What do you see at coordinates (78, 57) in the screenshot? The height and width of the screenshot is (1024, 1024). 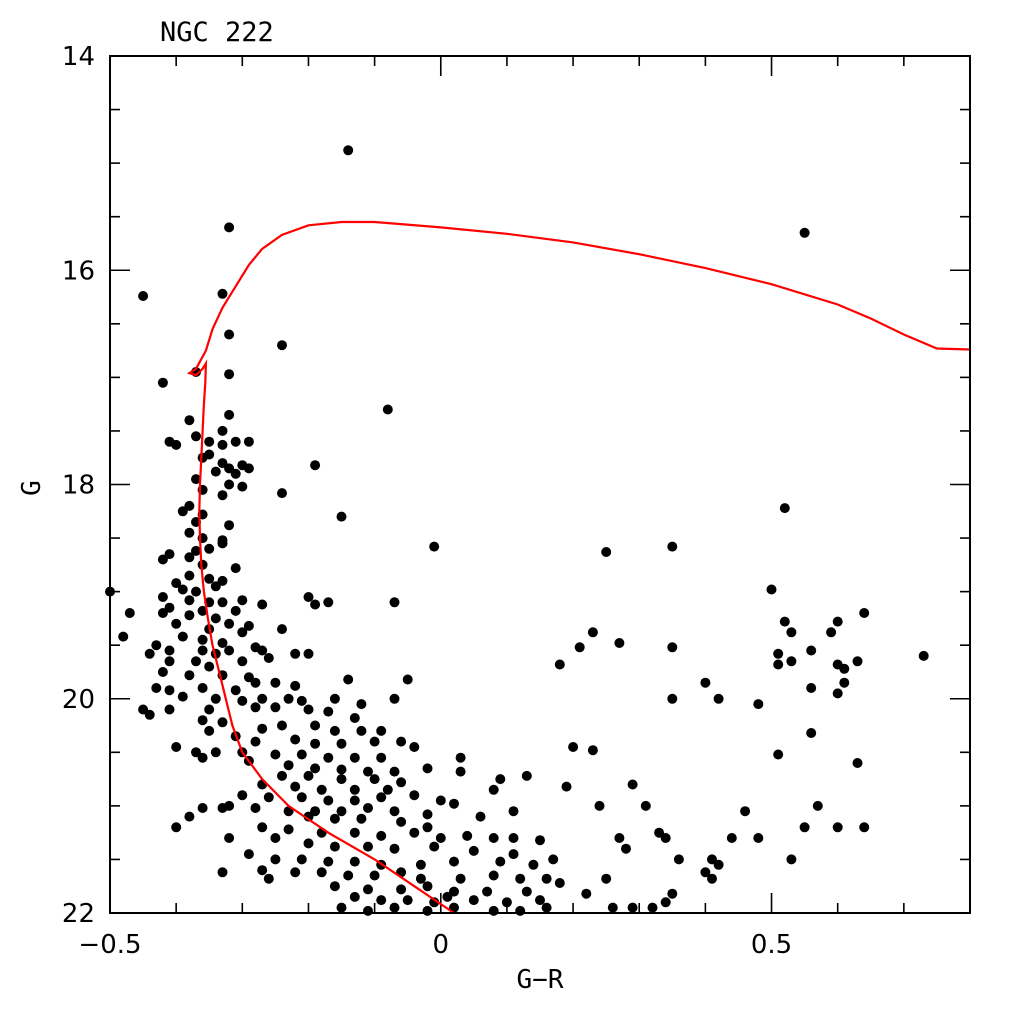 I see `y-tick-label: 14` at bounding box center [78, 57].